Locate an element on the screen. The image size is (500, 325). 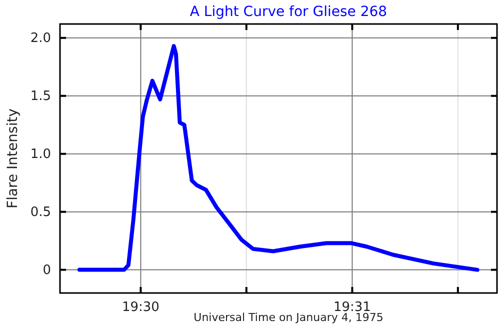
y-tick-label: 1.0 is located at coordinates (40, 154).